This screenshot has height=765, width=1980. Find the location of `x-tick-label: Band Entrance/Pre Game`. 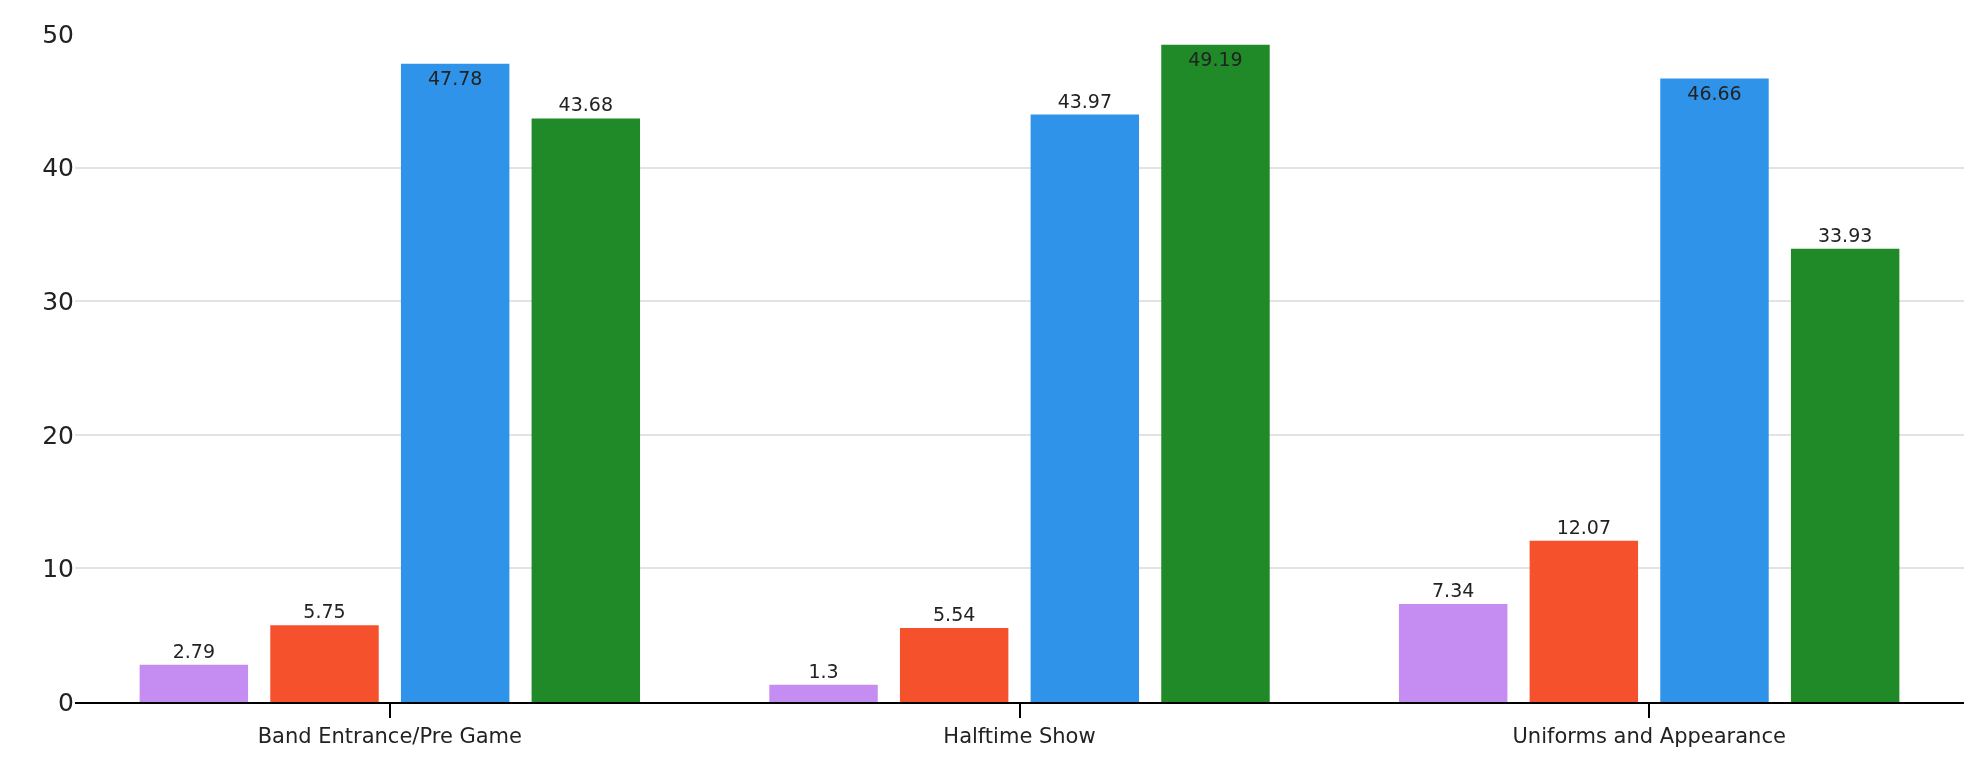

x-tick-label: Band Entrance/Pre Game is located at coordinates (389, 736).